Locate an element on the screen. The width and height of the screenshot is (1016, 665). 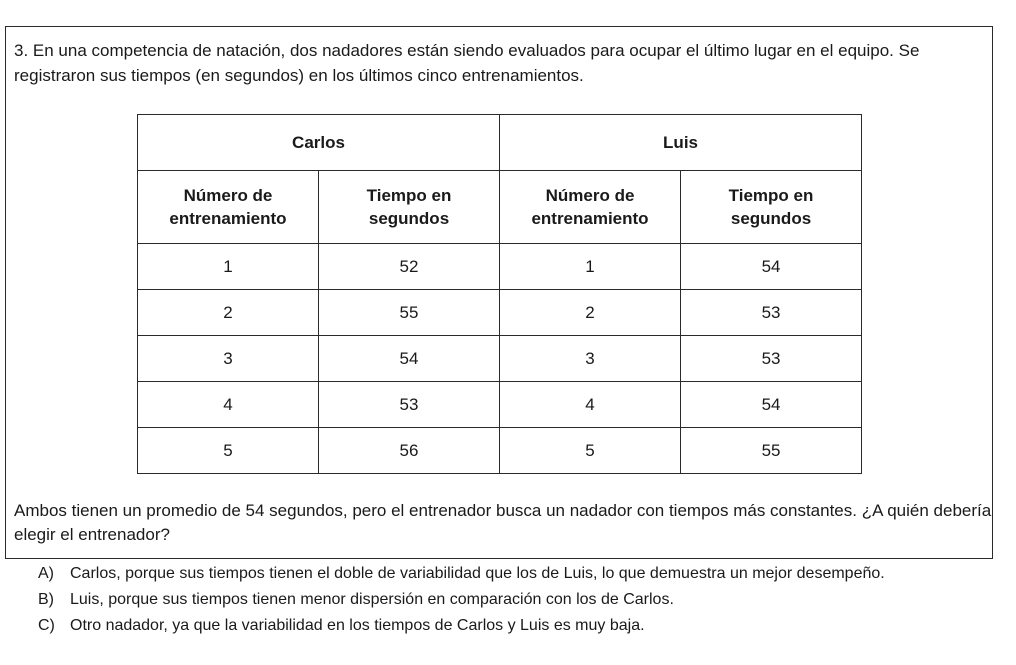
table-row: 2 55 2 53 is located at coordinates (500, 312).